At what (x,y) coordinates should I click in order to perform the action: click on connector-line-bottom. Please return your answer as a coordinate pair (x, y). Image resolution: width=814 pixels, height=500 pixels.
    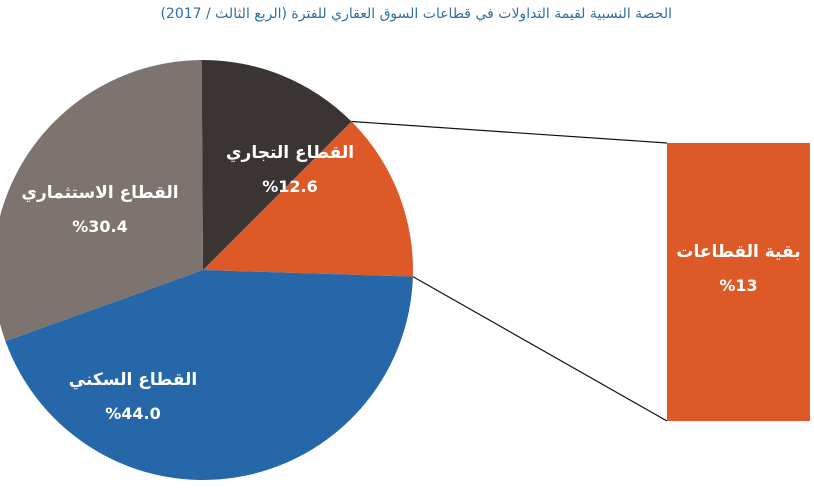
    Looking at the image, I should click on (540, 349).